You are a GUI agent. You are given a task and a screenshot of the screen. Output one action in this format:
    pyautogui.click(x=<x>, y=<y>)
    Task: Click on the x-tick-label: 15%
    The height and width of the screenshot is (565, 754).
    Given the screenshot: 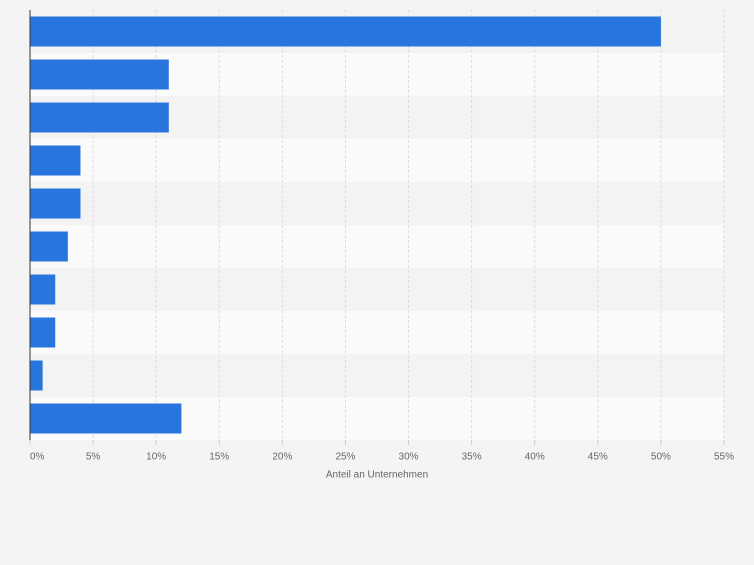 What is the action you would take?
    pyautogui.click(x=219, y=457)
    